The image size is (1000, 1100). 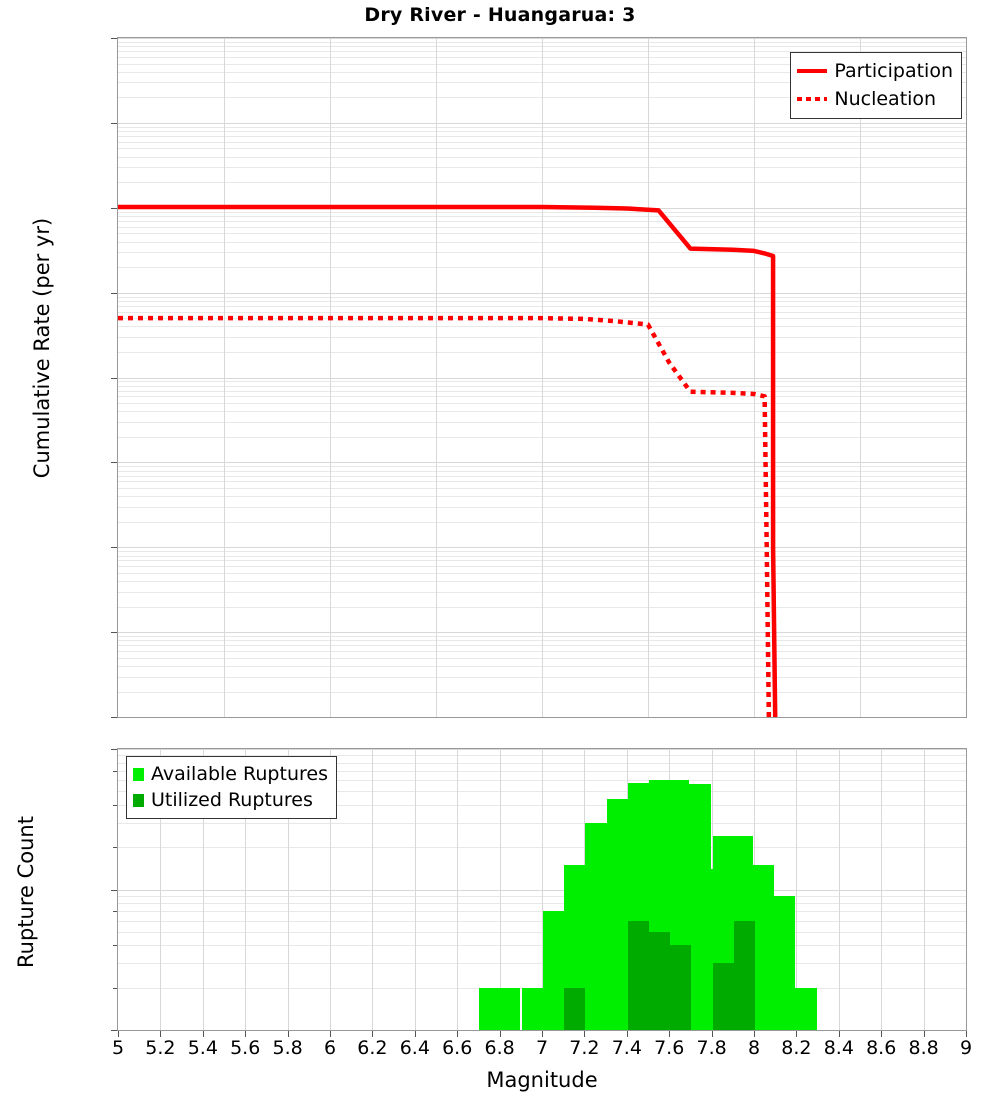 I want to click on x-tick-label: 5.8, so click(x=287, y=1048).